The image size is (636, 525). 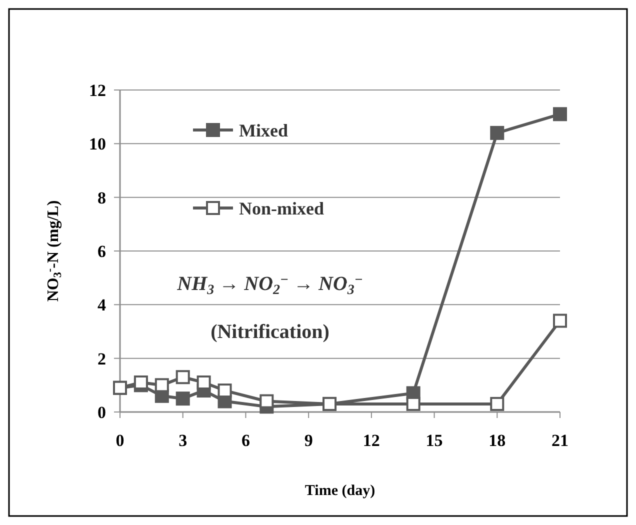 I want to click on legend-label: Mixed, so click(x=263, y=130).